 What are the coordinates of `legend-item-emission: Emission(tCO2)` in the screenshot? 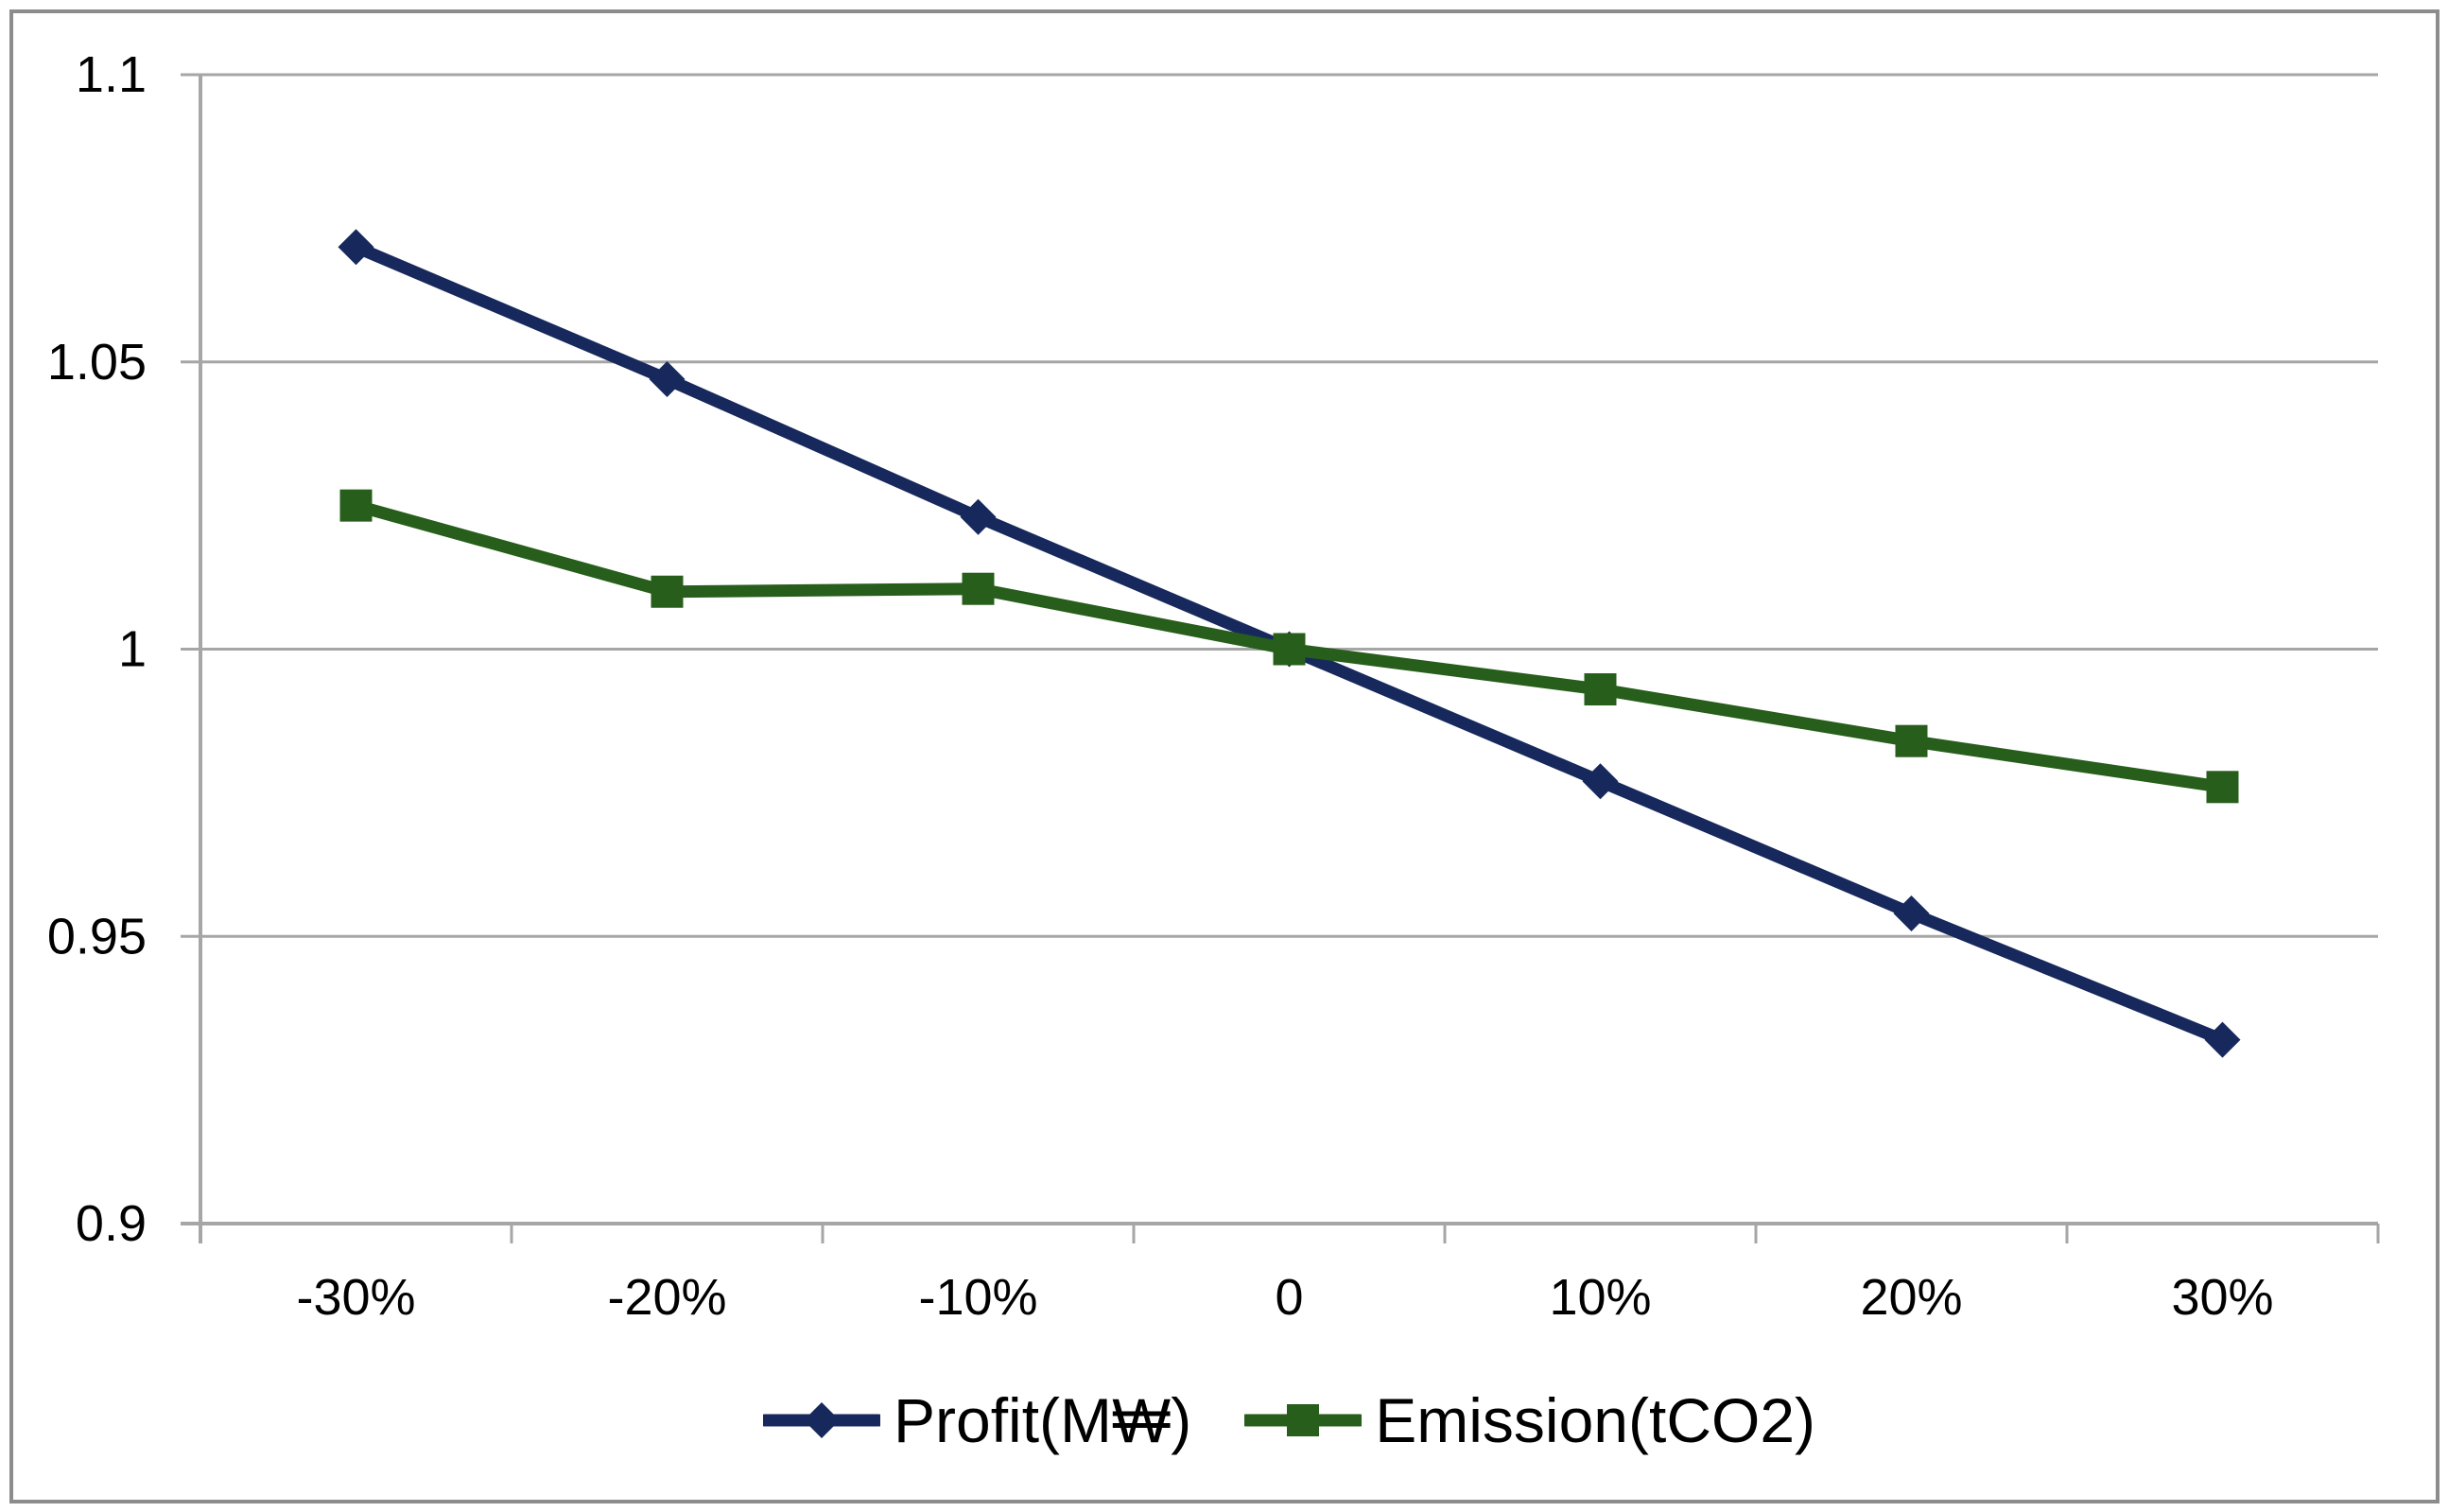 It's located at (1530, 1420).